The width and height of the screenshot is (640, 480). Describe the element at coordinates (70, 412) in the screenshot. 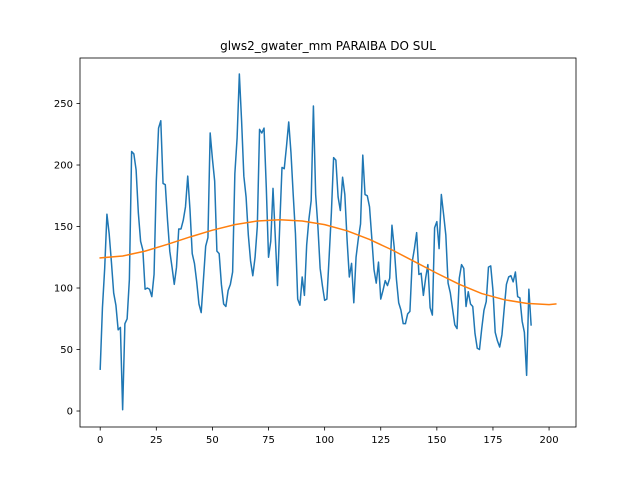

I see `y-tick-label: 0` at that location.